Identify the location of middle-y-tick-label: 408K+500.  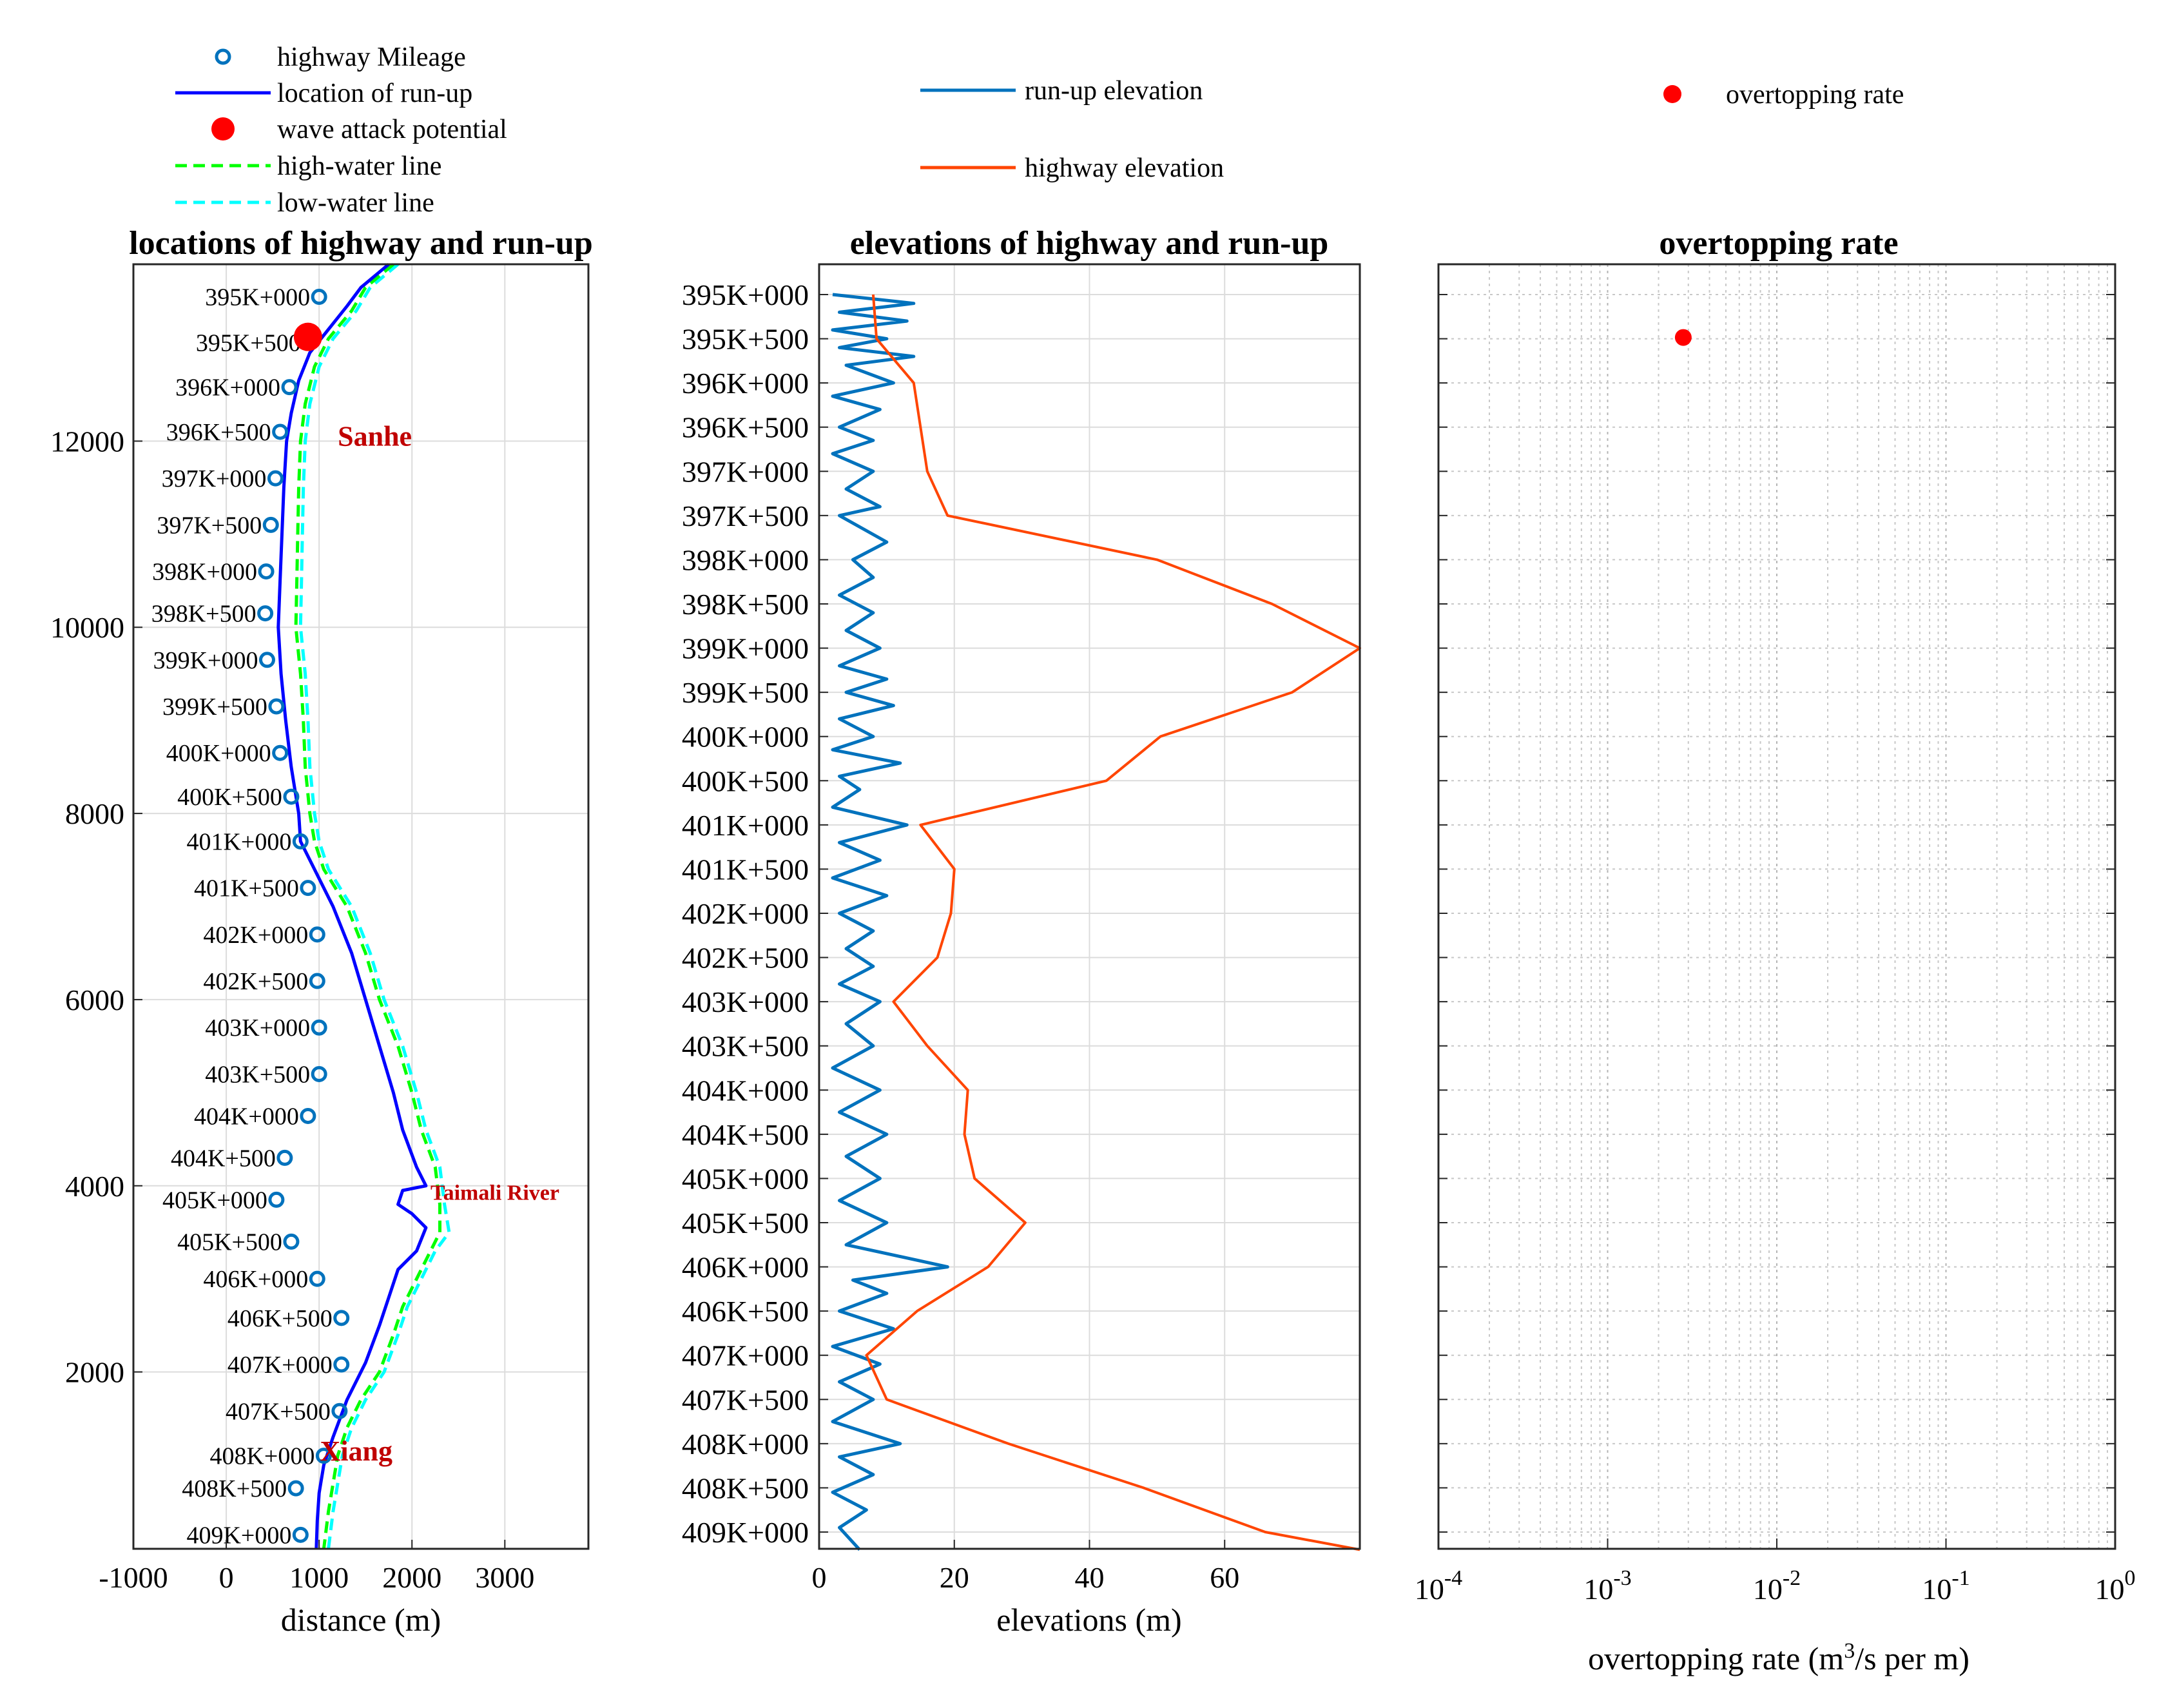
(745, 1487).